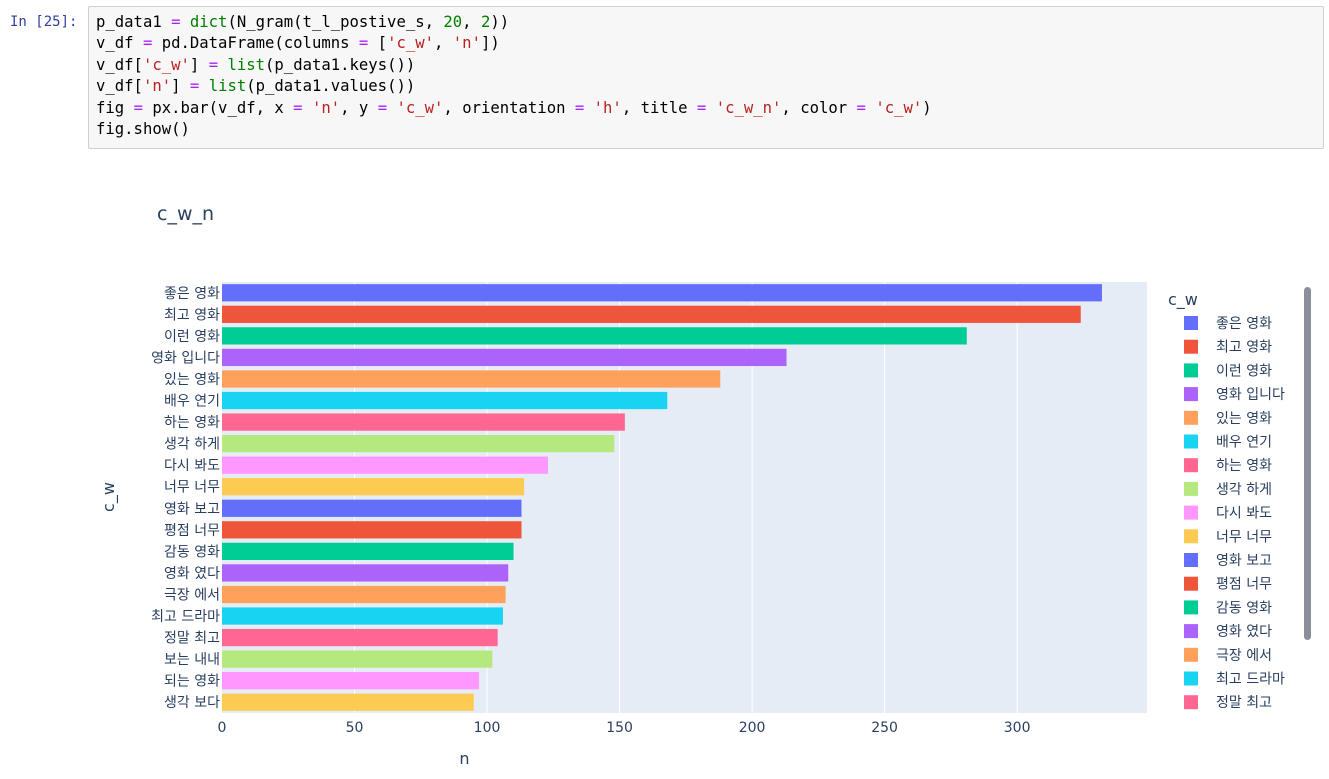 The height and width of the screenshot is (779, 1329). I want to click on legend-item-label: 이런 영화, so click(1244, 371).